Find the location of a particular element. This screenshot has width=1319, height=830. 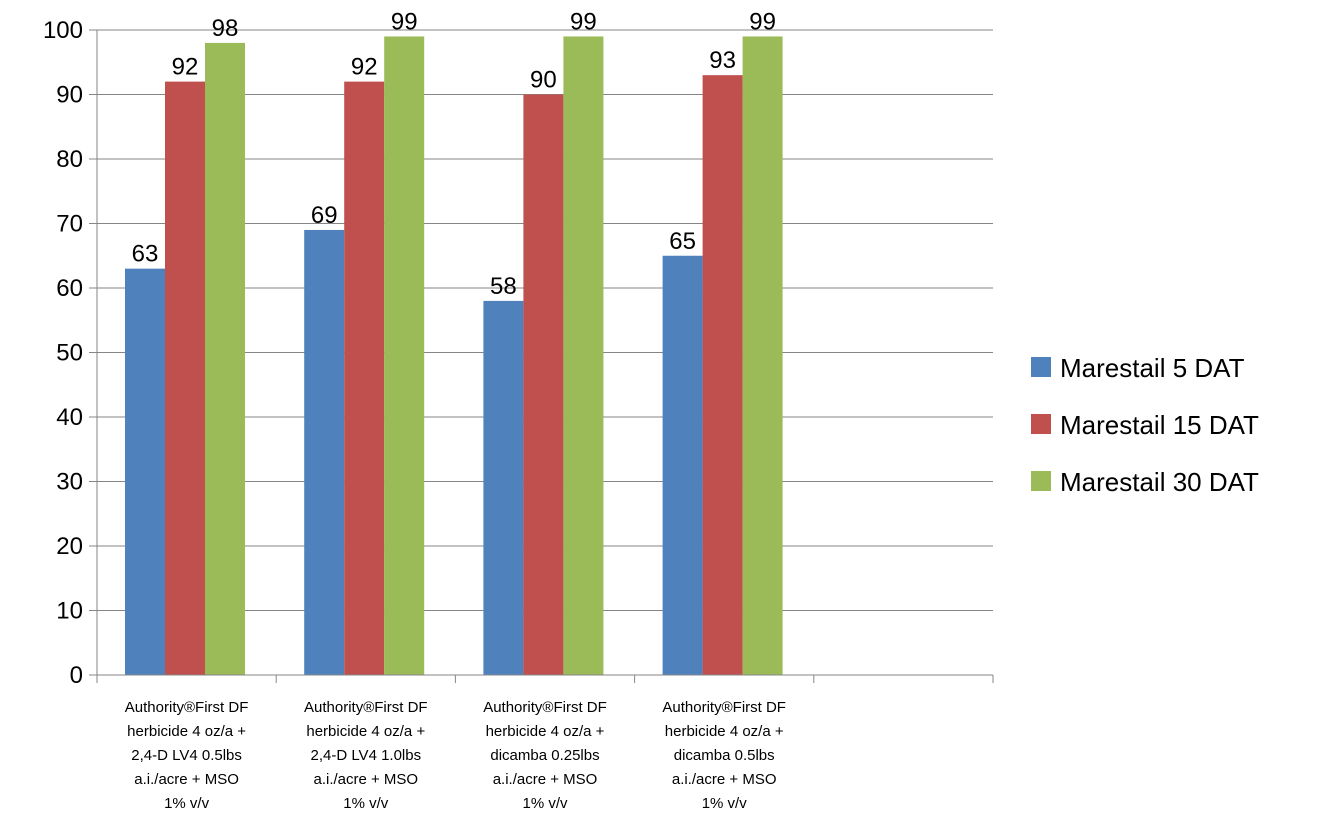

y-tick-label: 40 is located at coordinates (69, 417).